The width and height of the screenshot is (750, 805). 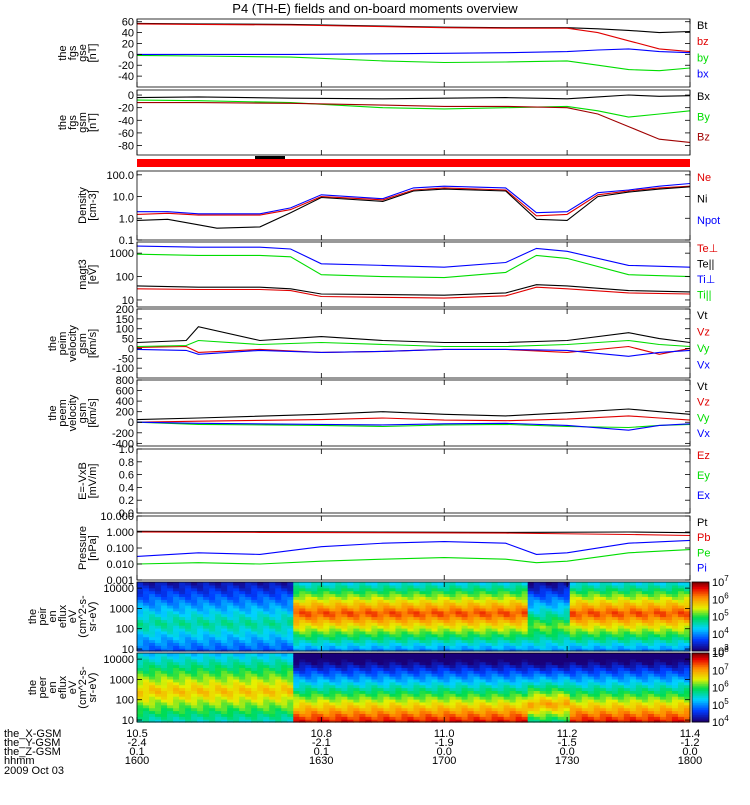 I want to click on y-tick-label: -200, so click(x=123, y=434).